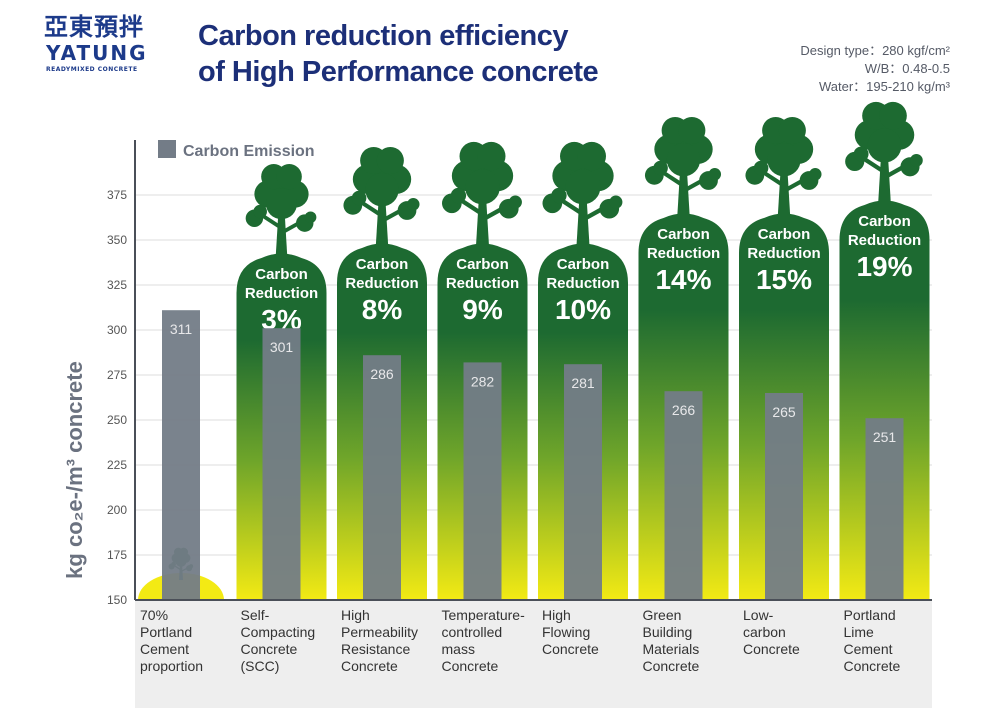 This screenshot has width=1000, height=714. What do you see at coordinates (249, 151) in the screenshot?
I see `legend-label: Carbon Emission` at bounding box center [249, 151].